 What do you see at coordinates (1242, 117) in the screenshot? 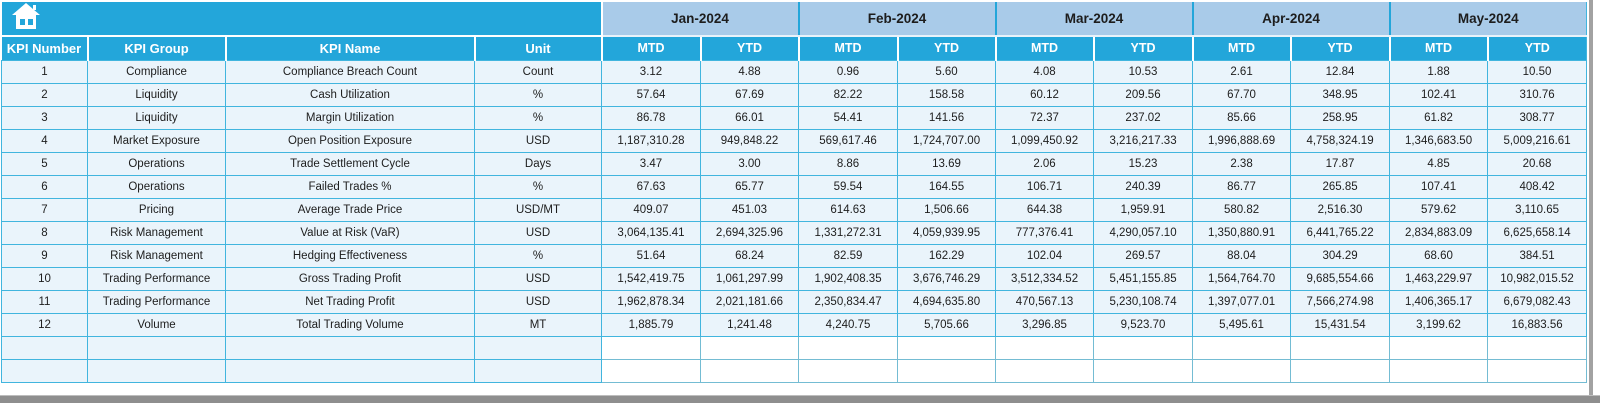
I see `value-cell: 85.66` at bounding box center [1242, 117].